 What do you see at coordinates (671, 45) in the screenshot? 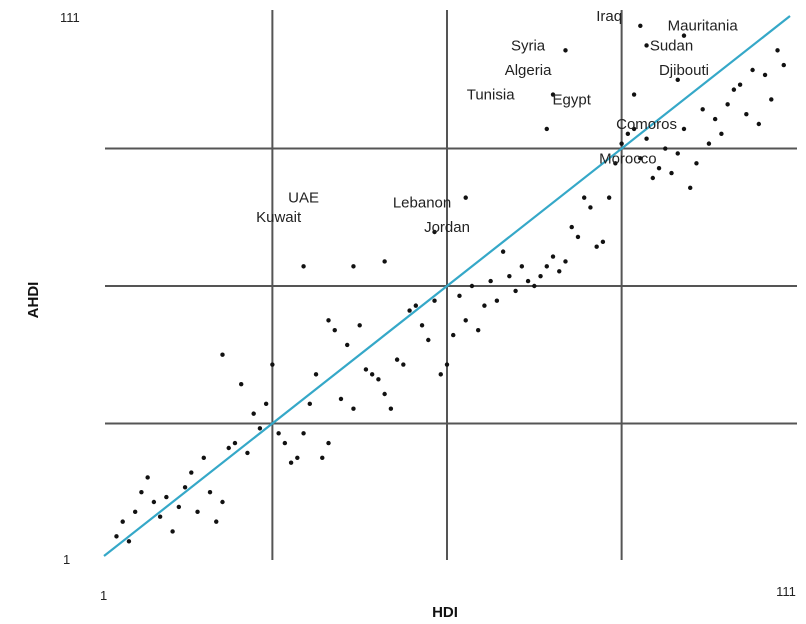
I see `country-label: Sudan` at bounding box center [671, 45].